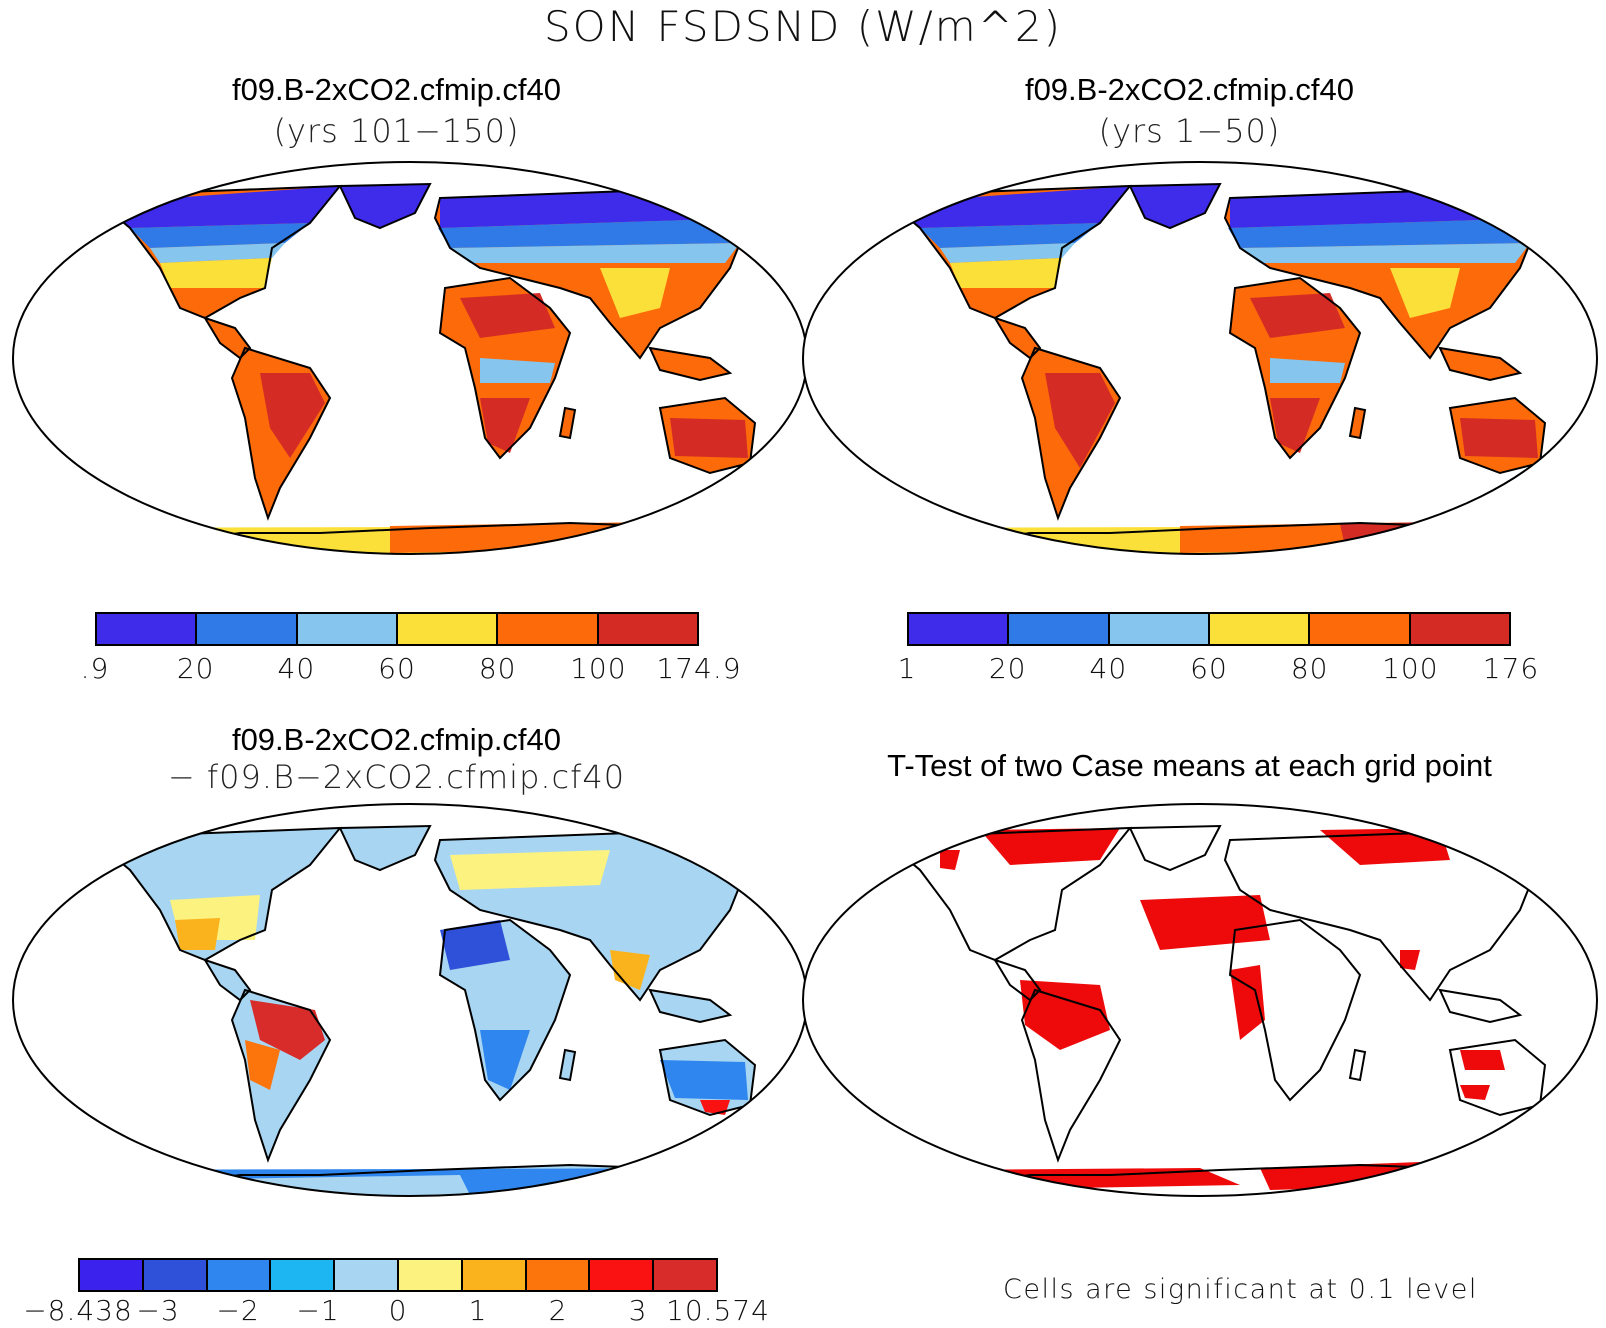 Image resolution: width=1606 pixels, height=1328 pixels. I want to click on colorbar-top-left, so click(397, 629).